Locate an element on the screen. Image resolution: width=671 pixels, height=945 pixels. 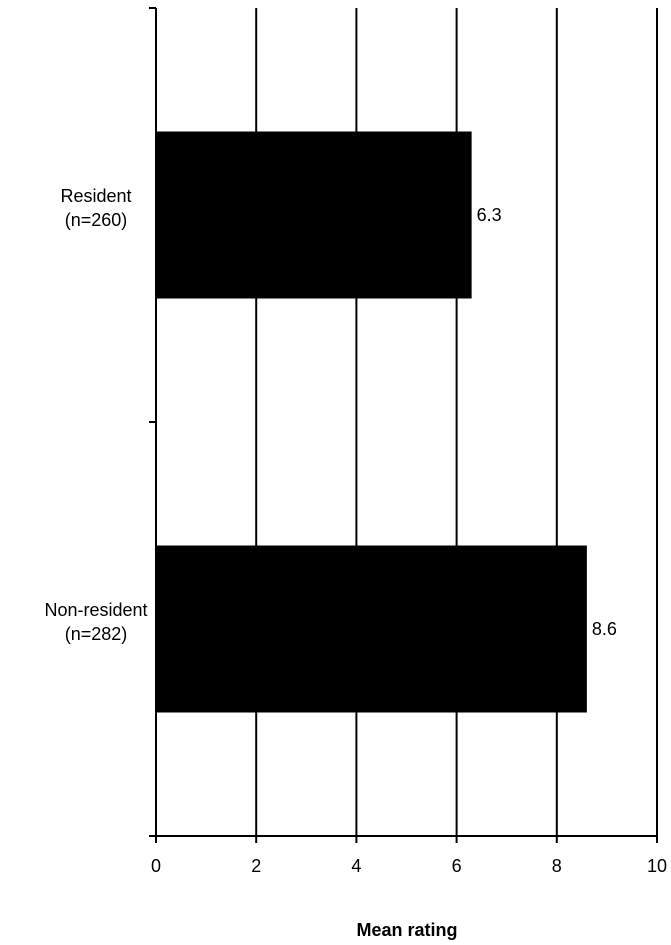
x-tick-label-8: 8 is located at coordinates (557, 866).